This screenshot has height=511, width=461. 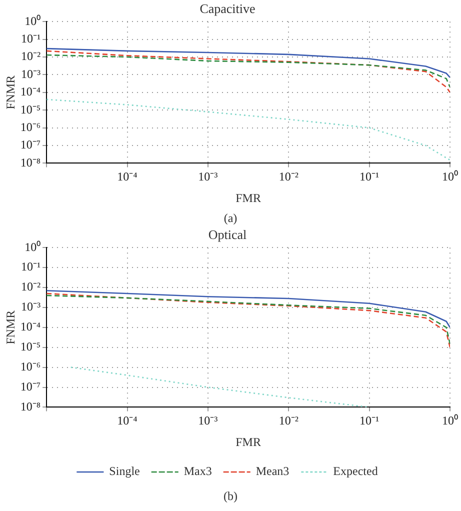 I want to click on legend-label: Mean3, so click(x=273, y=471).